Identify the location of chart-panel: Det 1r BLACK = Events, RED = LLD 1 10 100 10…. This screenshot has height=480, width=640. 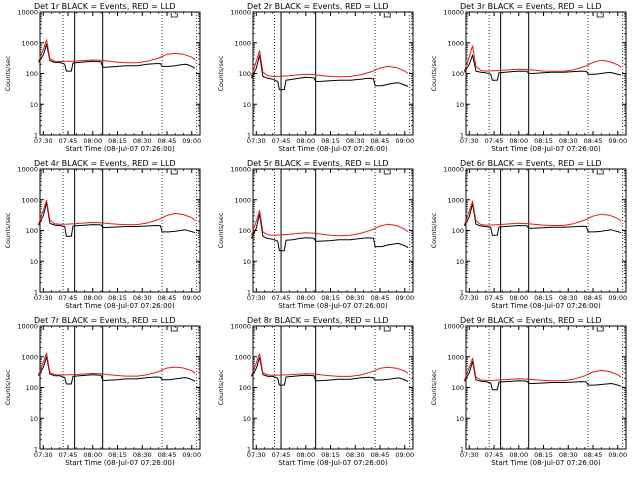
(102, 77).